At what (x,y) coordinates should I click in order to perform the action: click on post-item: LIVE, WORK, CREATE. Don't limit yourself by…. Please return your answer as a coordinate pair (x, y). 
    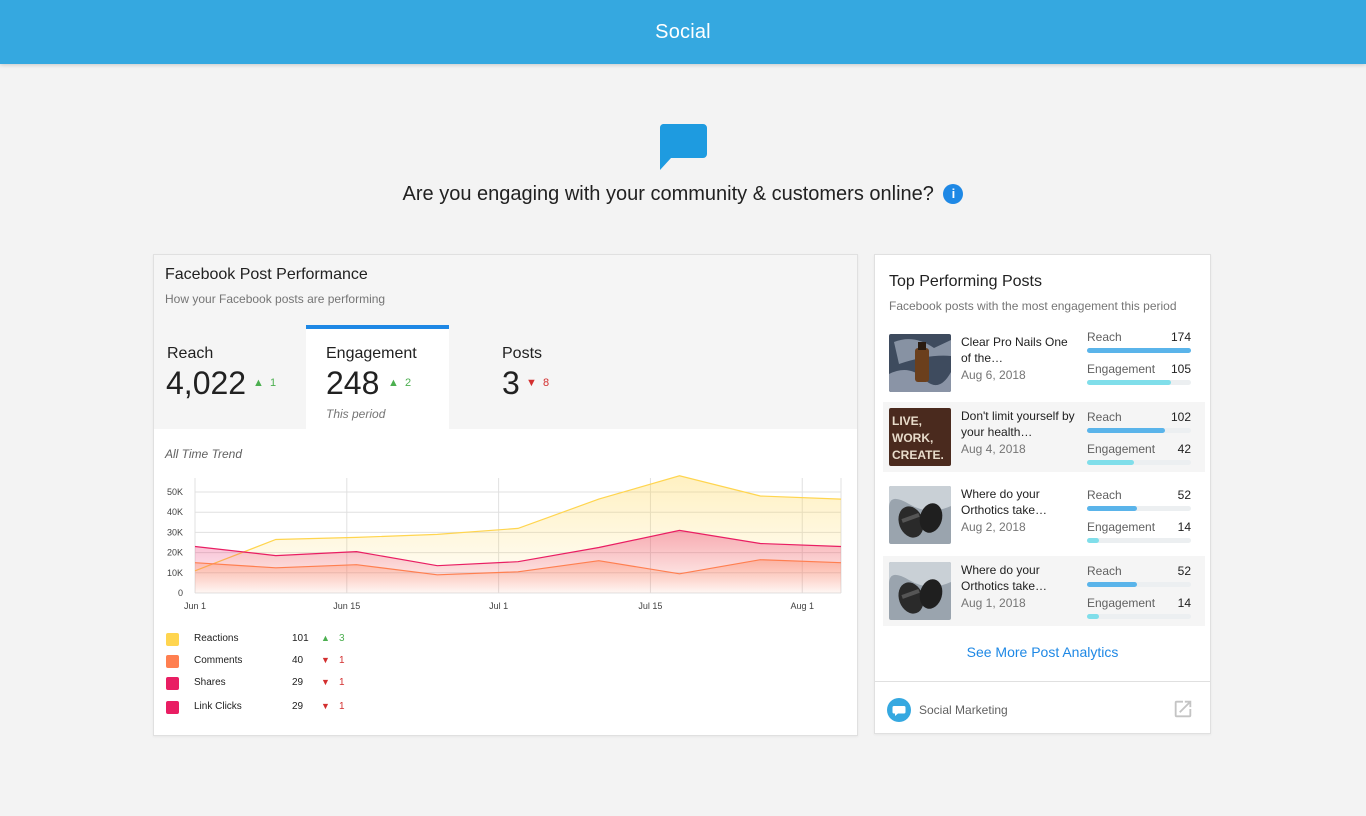
    Looking at the image, I should click on (1044, 437).